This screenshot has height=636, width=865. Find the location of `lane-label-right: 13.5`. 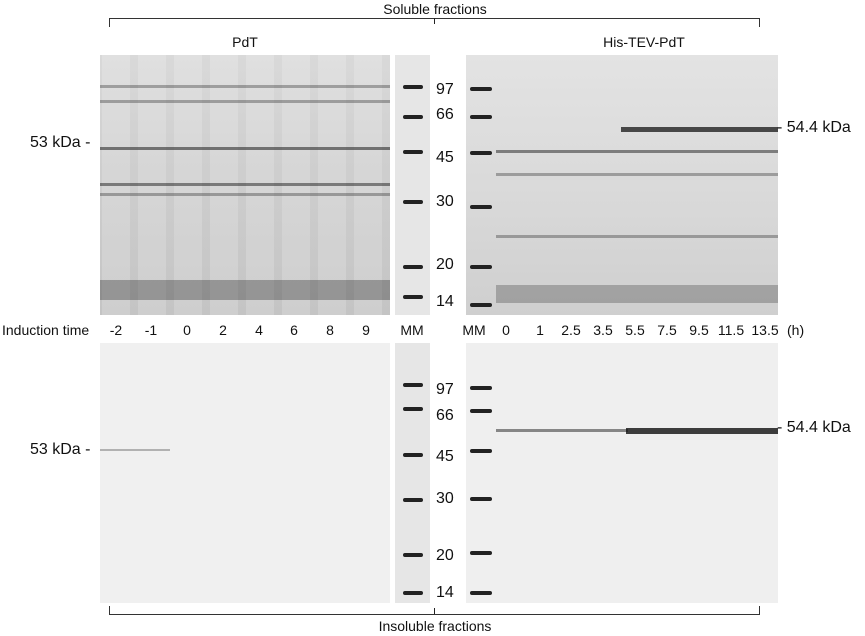

lane-label-right: 13.5 is located at coordinates (765, 330).